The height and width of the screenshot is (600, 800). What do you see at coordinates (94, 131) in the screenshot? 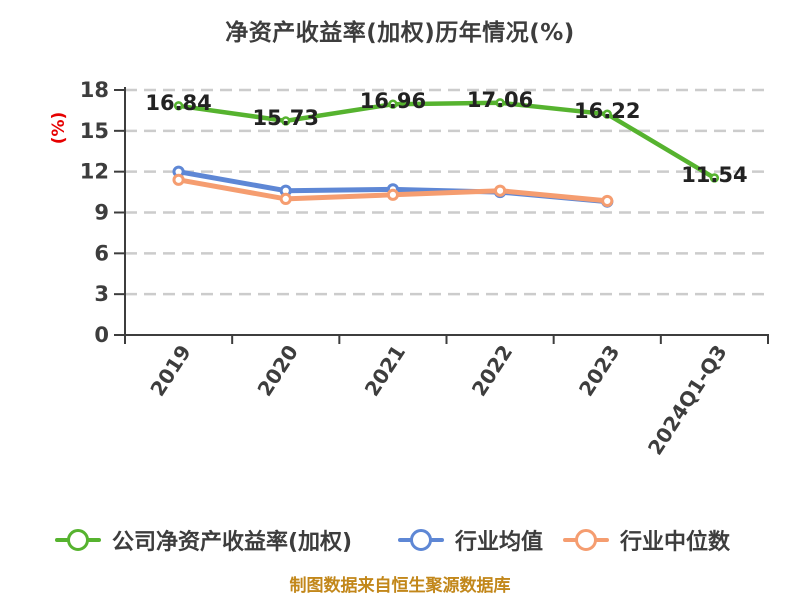
I see `y-tick-label: 15` at bounding box center [94, 131].